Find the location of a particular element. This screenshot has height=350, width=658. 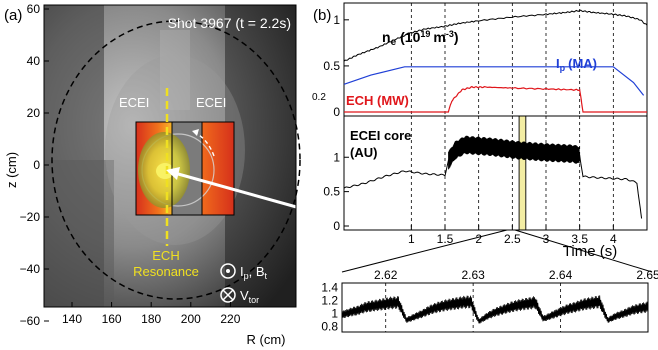

ech-label-line1: ECH is located at coordinates (165, 255).